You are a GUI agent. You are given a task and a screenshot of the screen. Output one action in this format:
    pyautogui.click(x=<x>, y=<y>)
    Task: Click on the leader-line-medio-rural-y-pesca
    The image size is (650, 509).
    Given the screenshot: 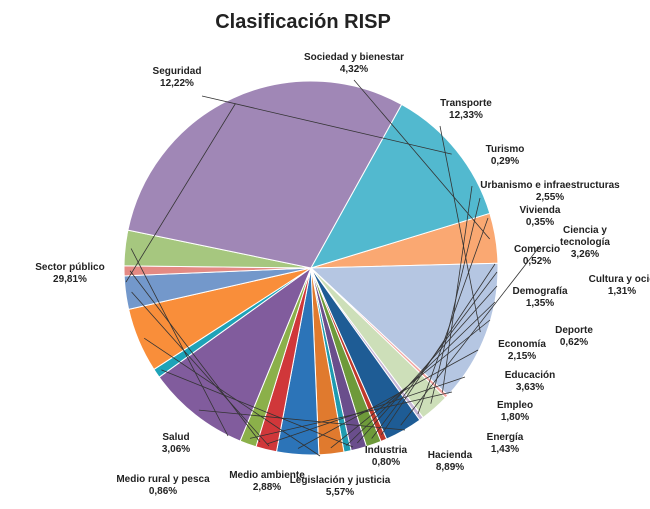 What is the action you would take?
    pyautogui.click(x=195, y=356)
    